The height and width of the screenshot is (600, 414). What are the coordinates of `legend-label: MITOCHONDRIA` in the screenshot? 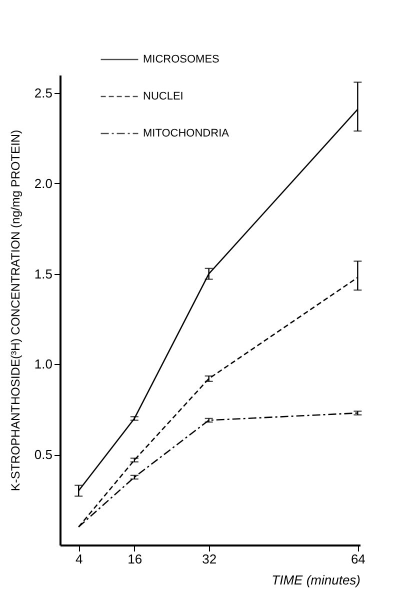 It's located at (186, 134).